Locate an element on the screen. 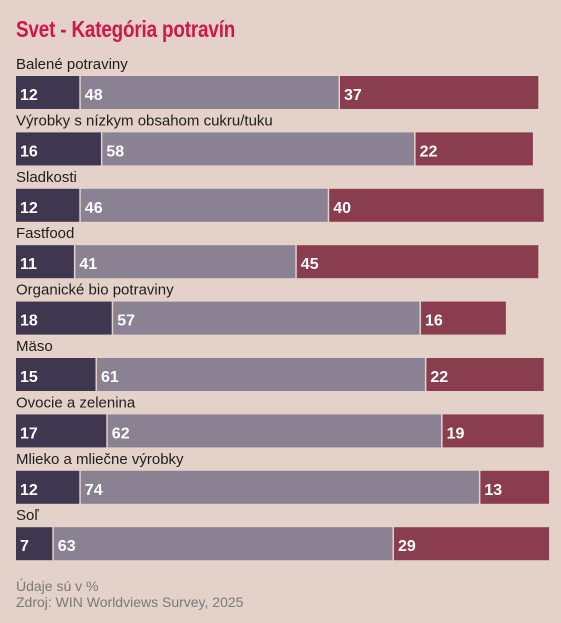 The height and width of the screenshot is (623, 561). data-label: 17 is located at coordinates (29, 433).